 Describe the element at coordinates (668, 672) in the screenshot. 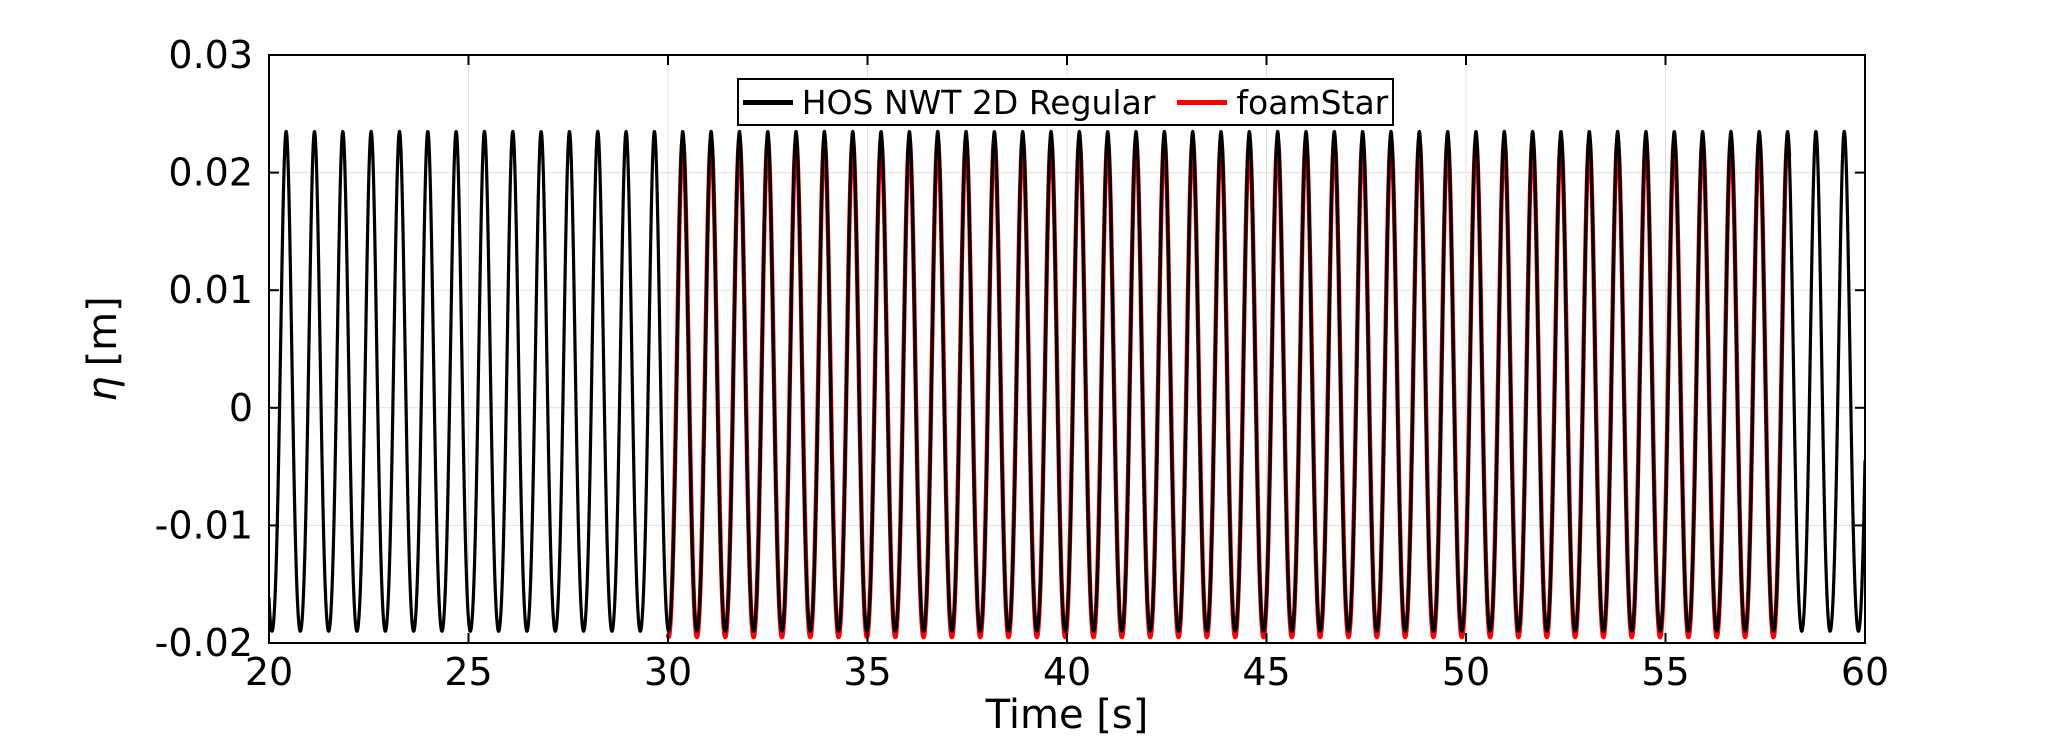

I see `x-tick-label: 30` at that location.